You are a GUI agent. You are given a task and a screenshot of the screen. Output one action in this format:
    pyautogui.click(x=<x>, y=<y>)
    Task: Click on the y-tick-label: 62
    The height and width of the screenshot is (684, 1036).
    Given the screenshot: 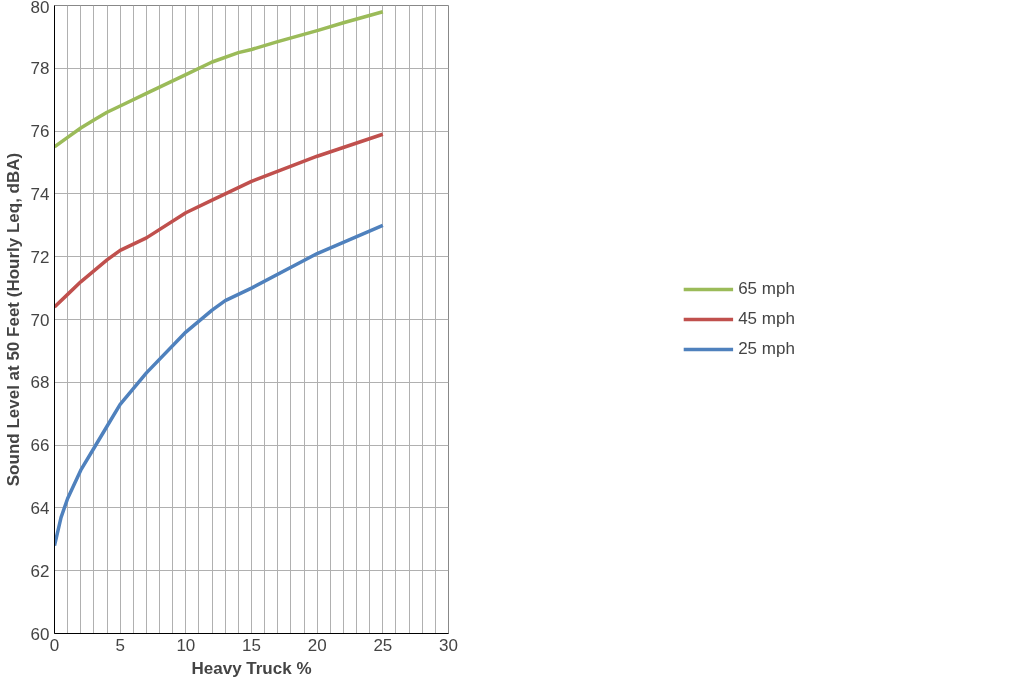 What is the action you would take?
    pyautogui.click(x=40, y=571)
    